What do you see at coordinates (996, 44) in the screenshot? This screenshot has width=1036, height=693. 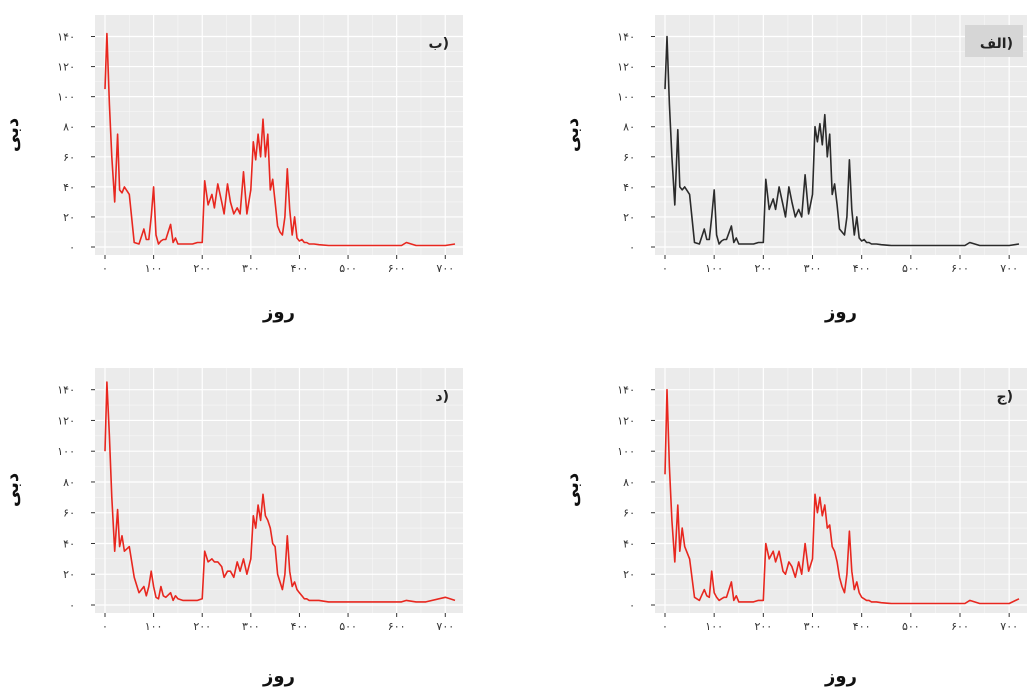 I see `panel-label: الف)` at bounding box center [996, 44].